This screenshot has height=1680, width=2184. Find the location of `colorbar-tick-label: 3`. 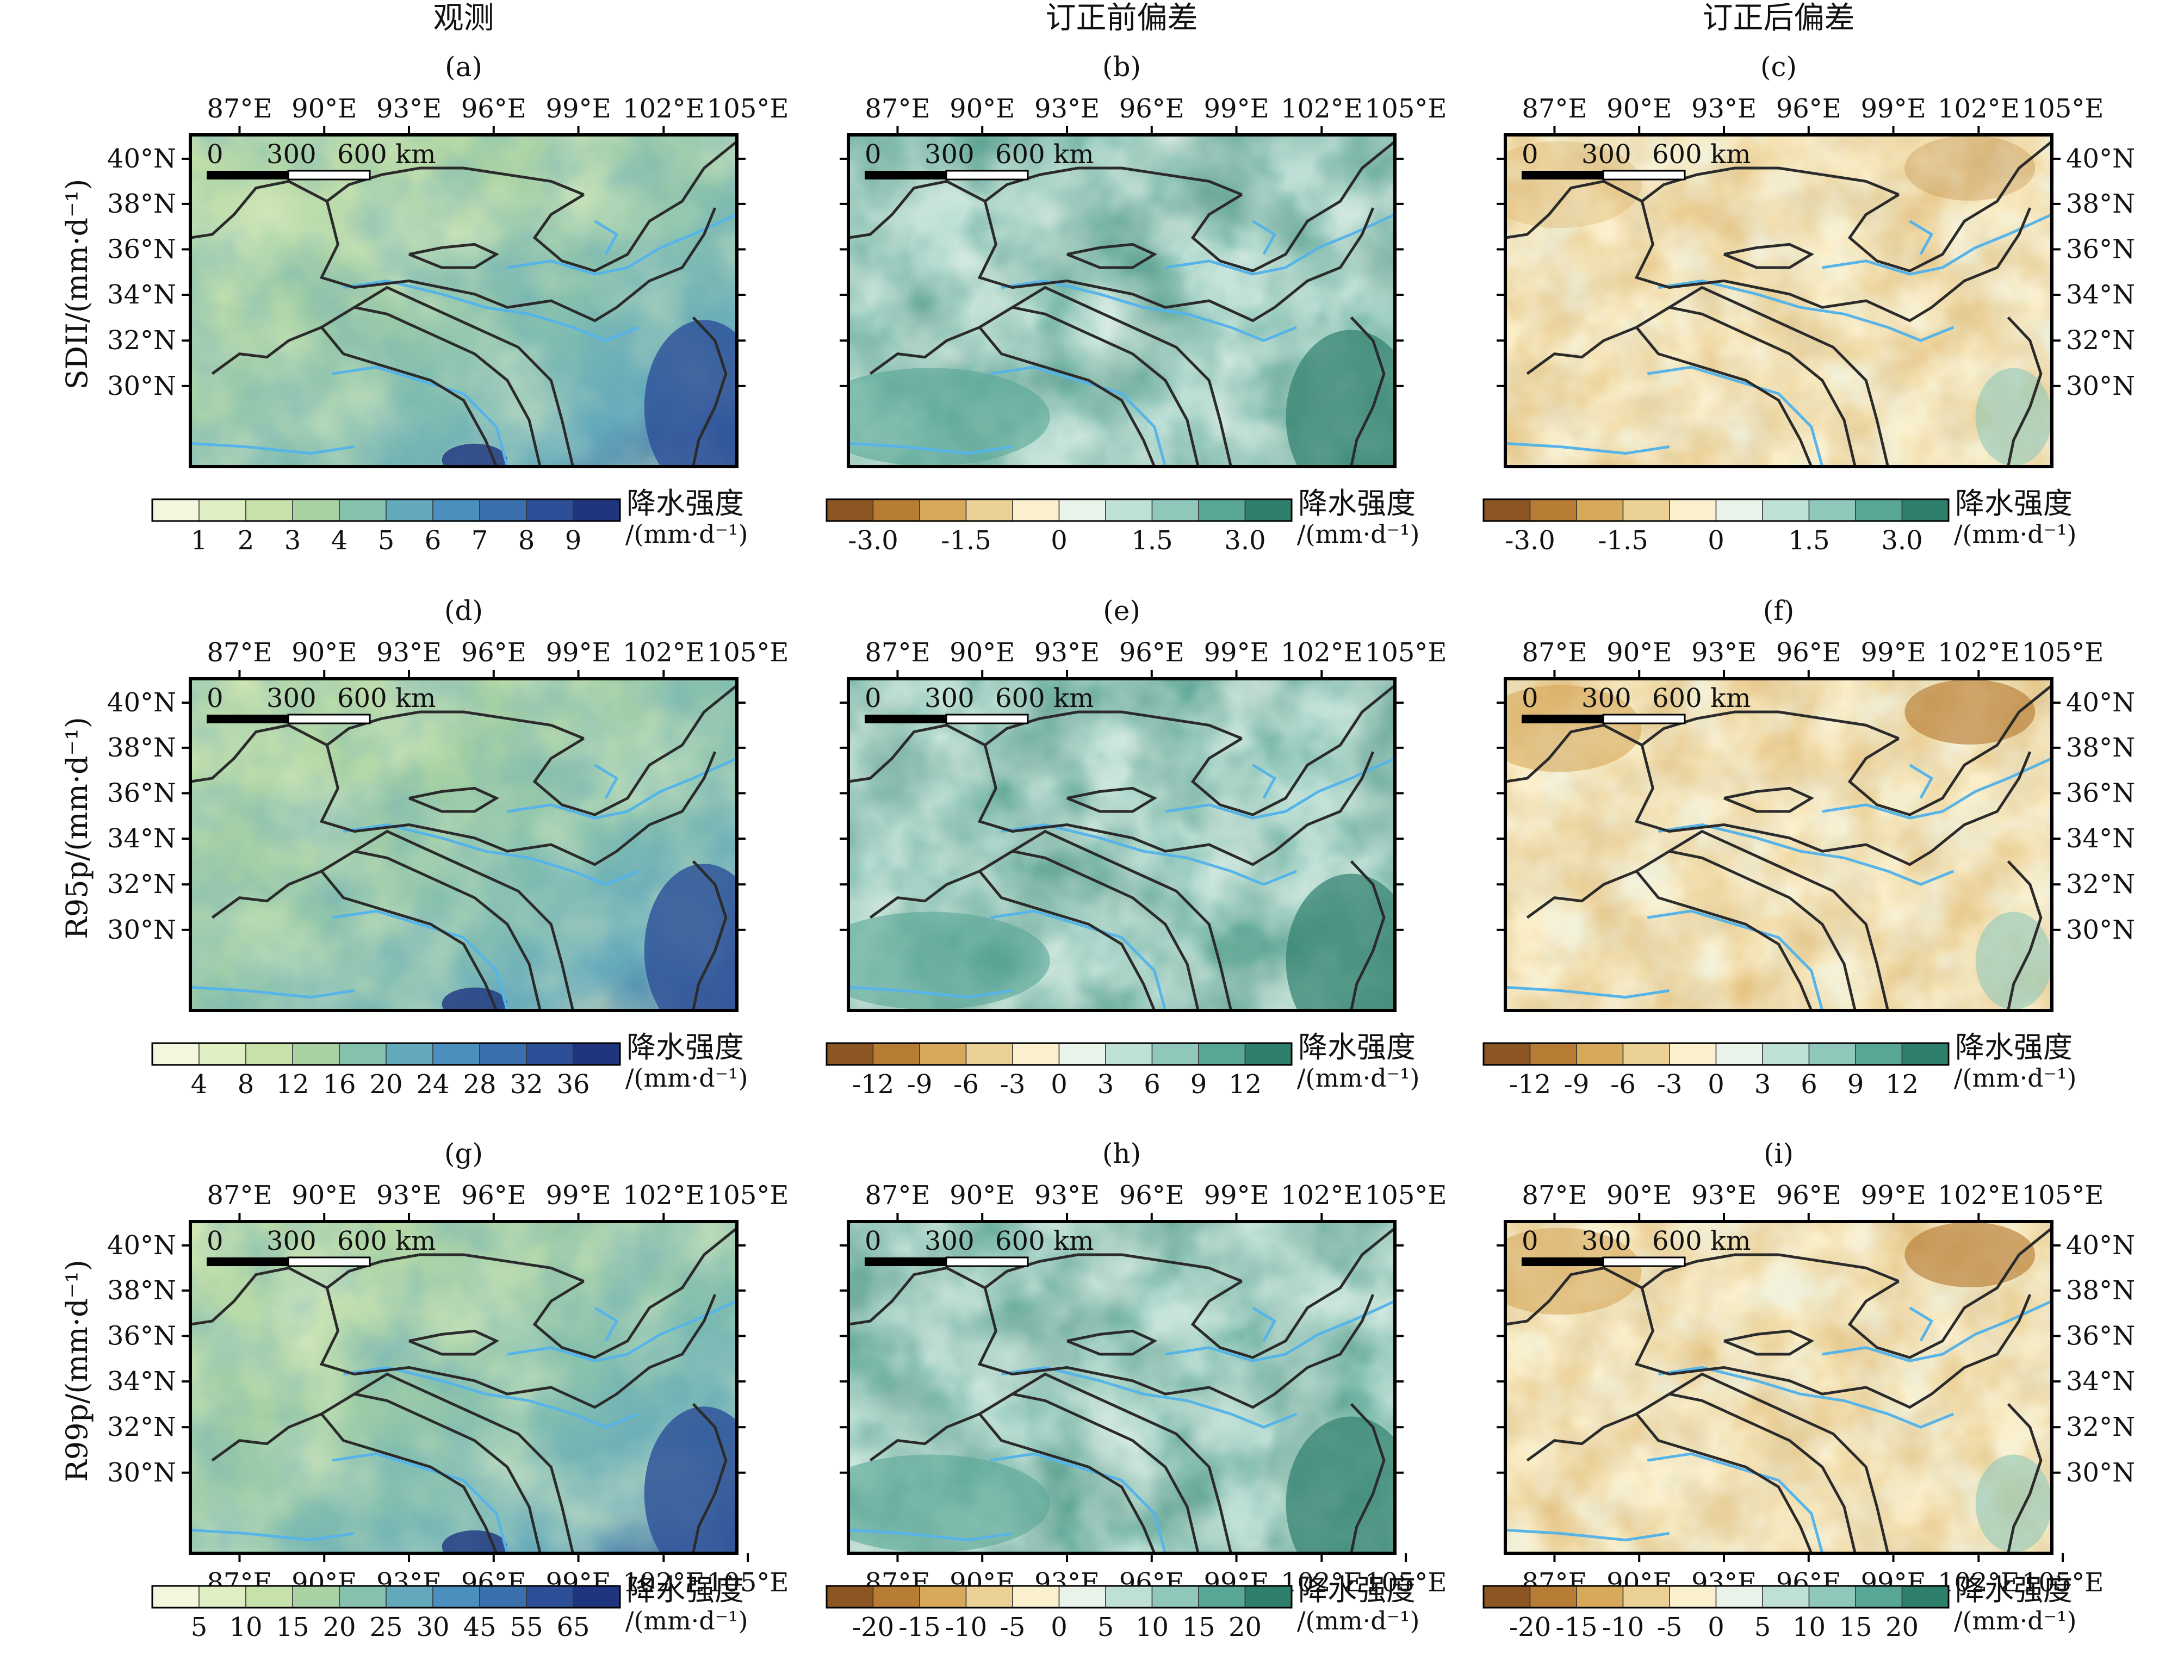

colorbar-tick-label: 3 is located at coordinates (1762, 1084).